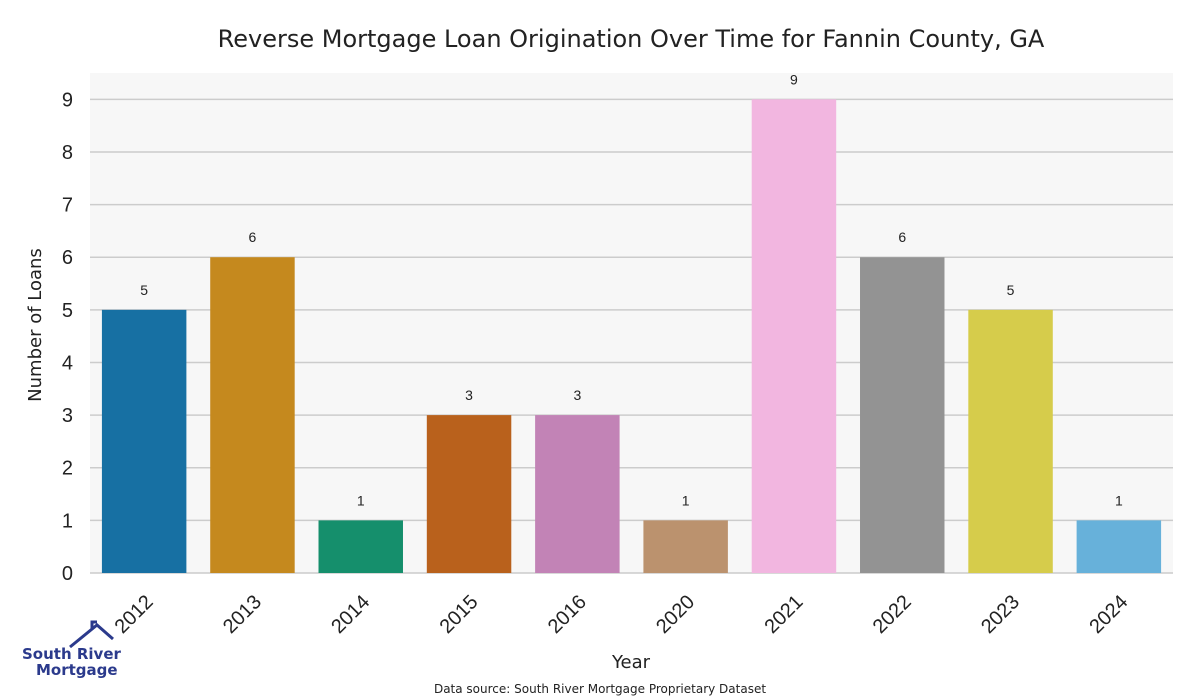 The image size is (1200, 700). I want to click on y-tick-label: 5, so click(67, 311).